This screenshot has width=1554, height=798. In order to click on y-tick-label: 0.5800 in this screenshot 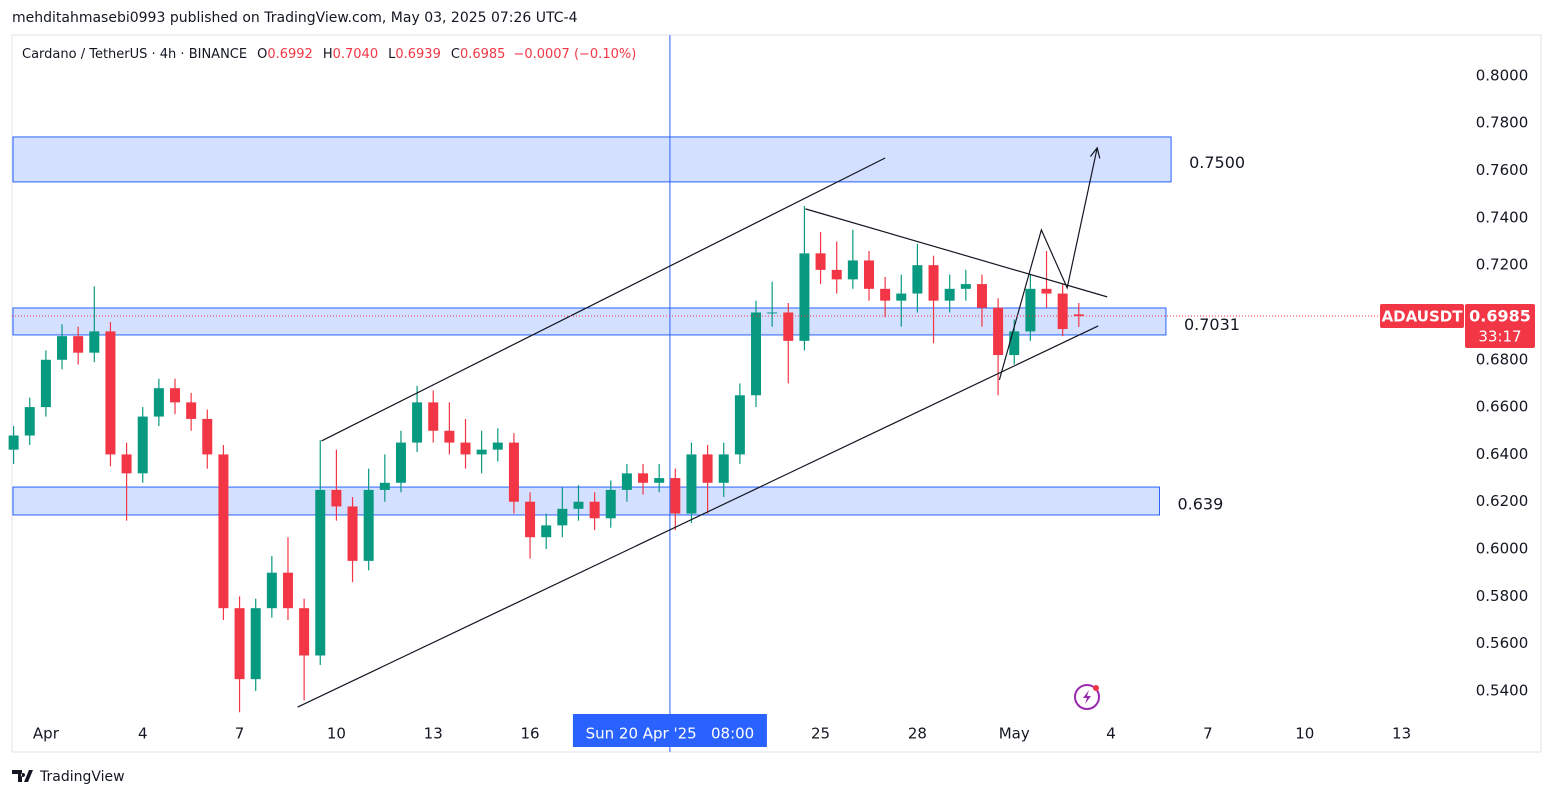, I will do `click(1502, 596)`.